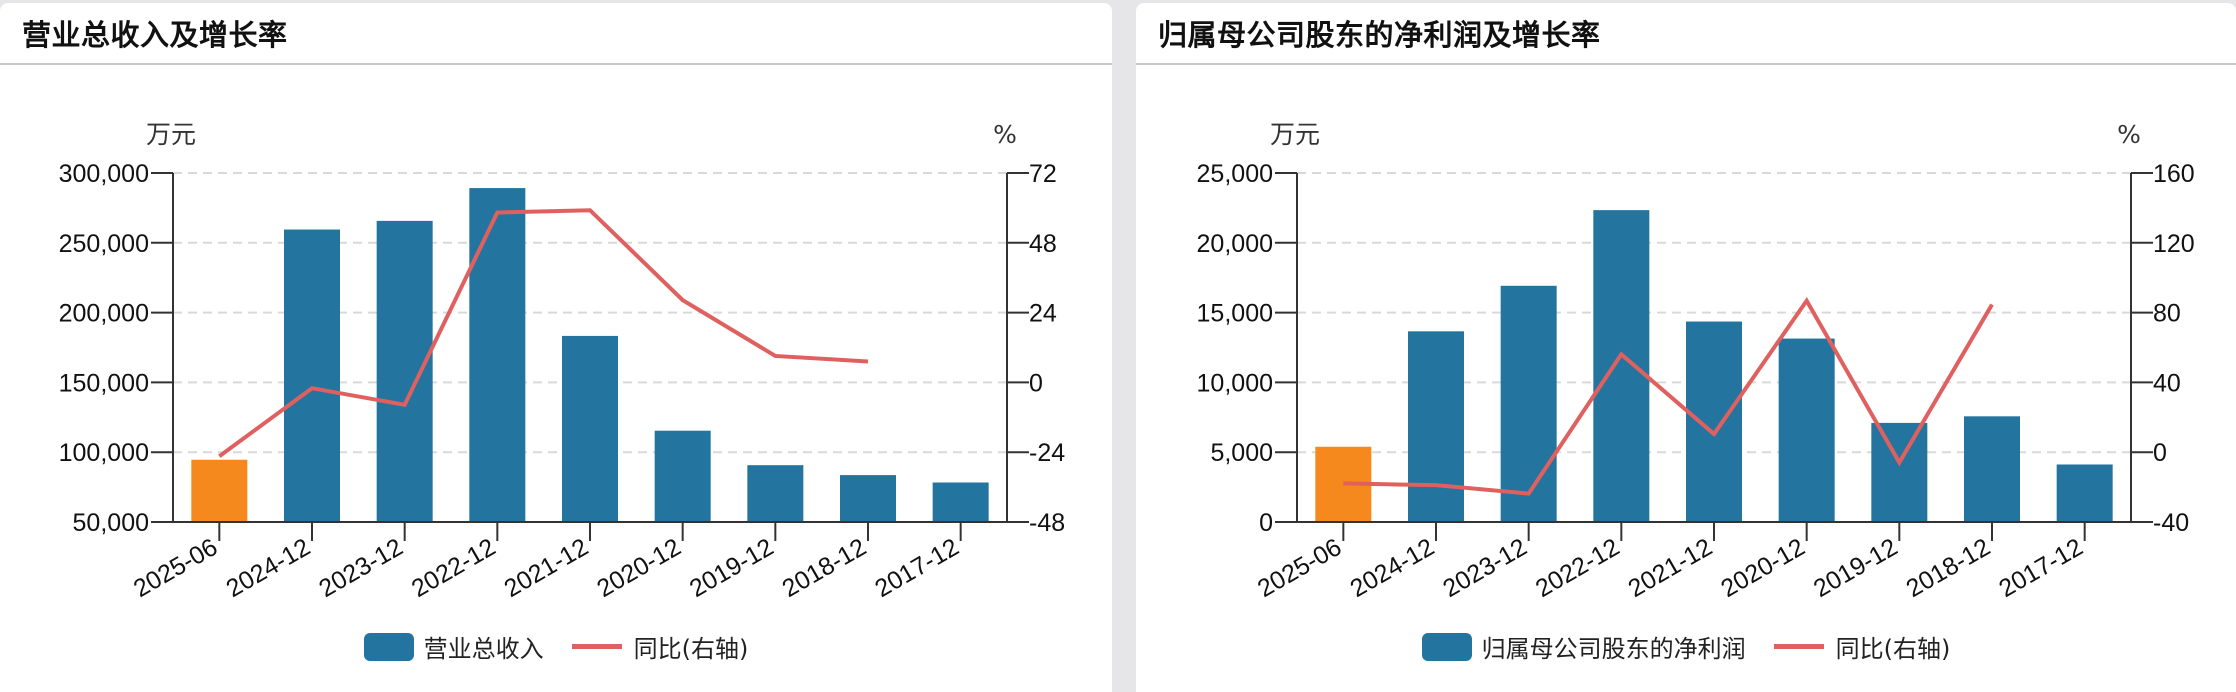 Image resolution: width=2236 pixels, height=692 pixels. Describe the element at coordinates (111, 523) in the screenshot. I see `left-axis-tick-label: 50,000` at that location.